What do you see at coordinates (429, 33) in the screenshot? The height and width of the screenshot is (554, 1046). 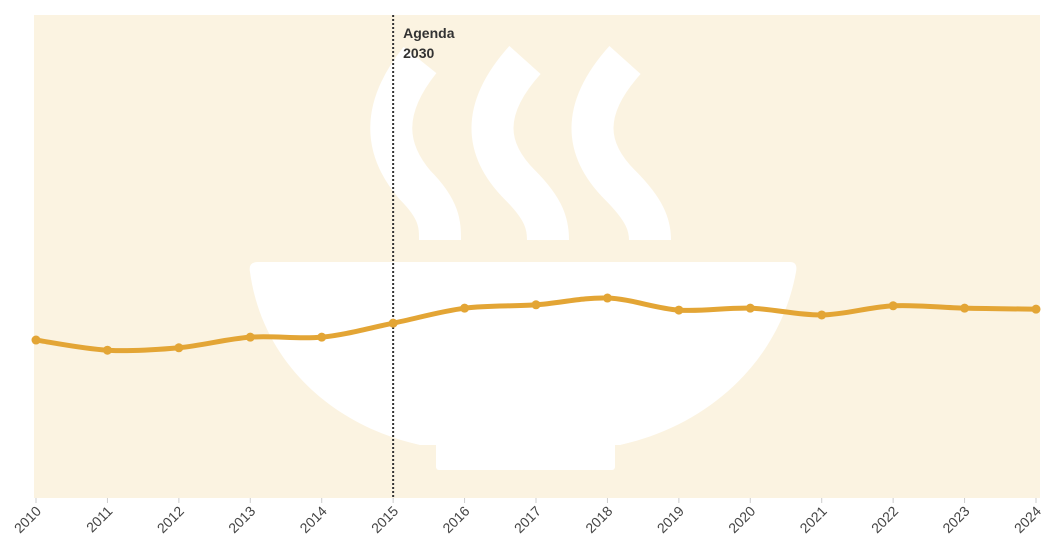 I see `annotation-label: Agenda` at bounding box center [429, 33].